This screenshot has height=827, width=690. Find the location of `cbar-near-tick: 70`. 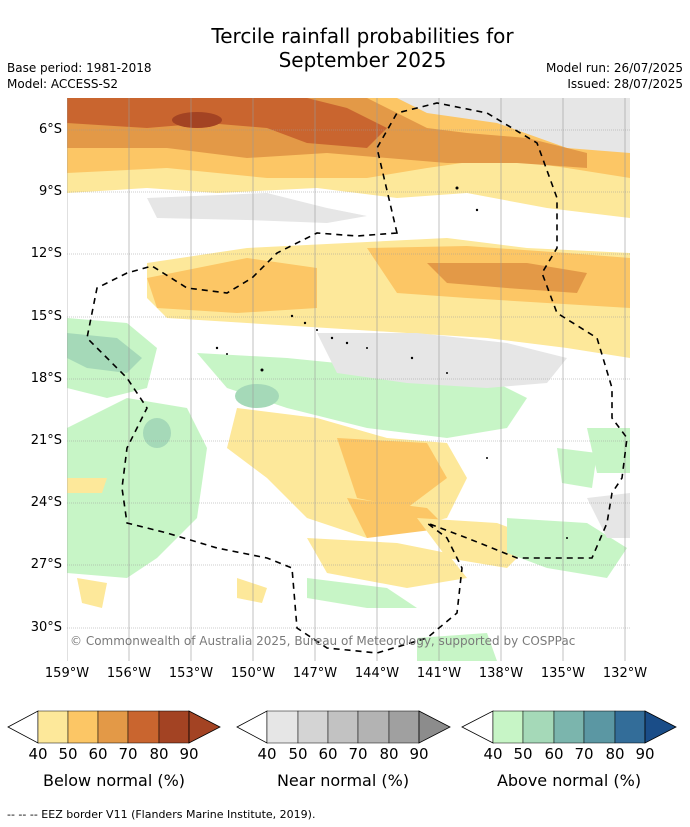

cbar-near-tick: 70 is located at coordinates (358, 754).